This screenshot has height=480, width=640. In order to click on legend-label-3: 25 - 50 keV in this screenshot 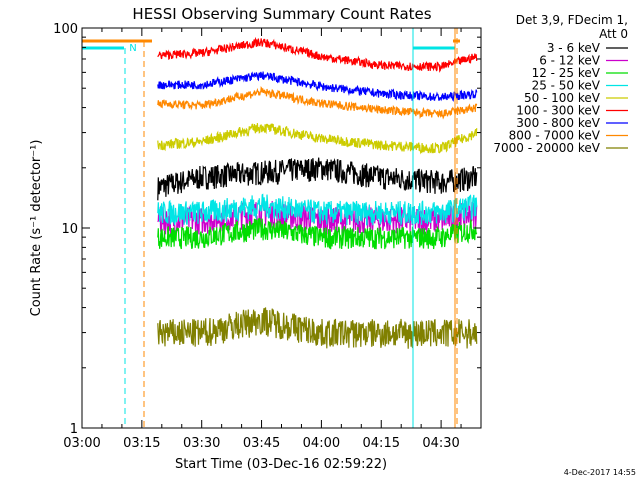, I will do `click(566, 86)`.